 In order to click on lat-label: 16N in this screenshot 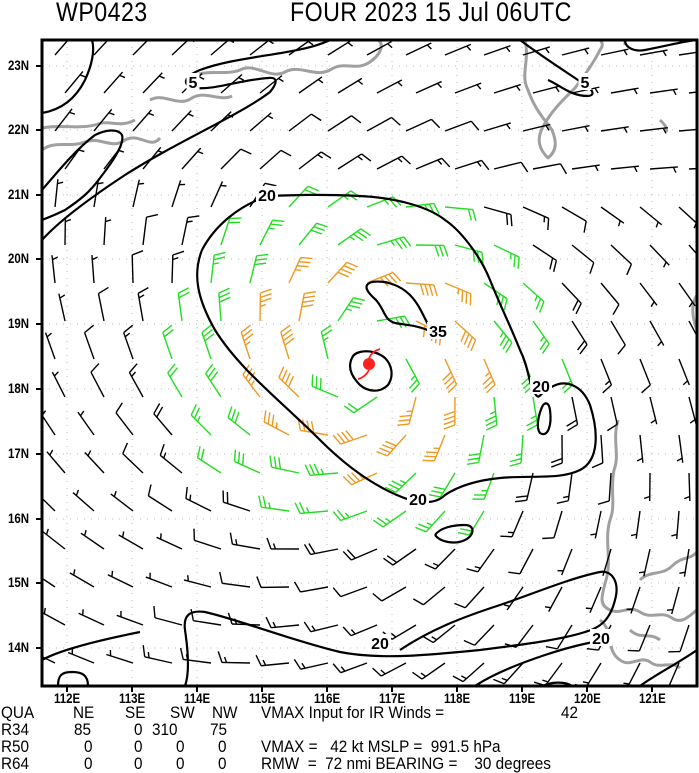, I will do `click(18, 518)`.